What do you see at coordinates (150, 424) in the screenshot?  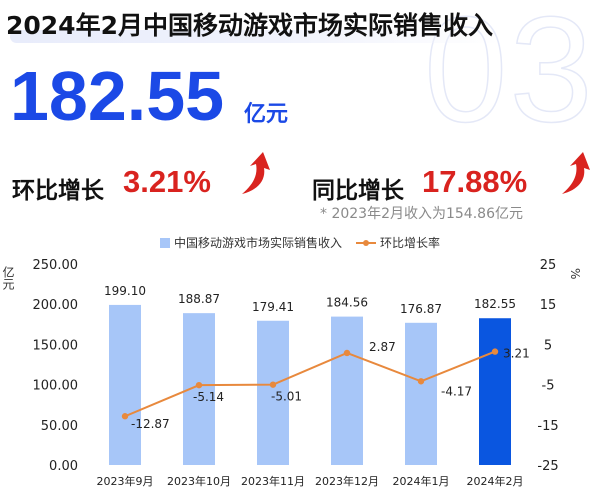 I see `growth-value-label: -12.87` at bounding box center [150, 424].